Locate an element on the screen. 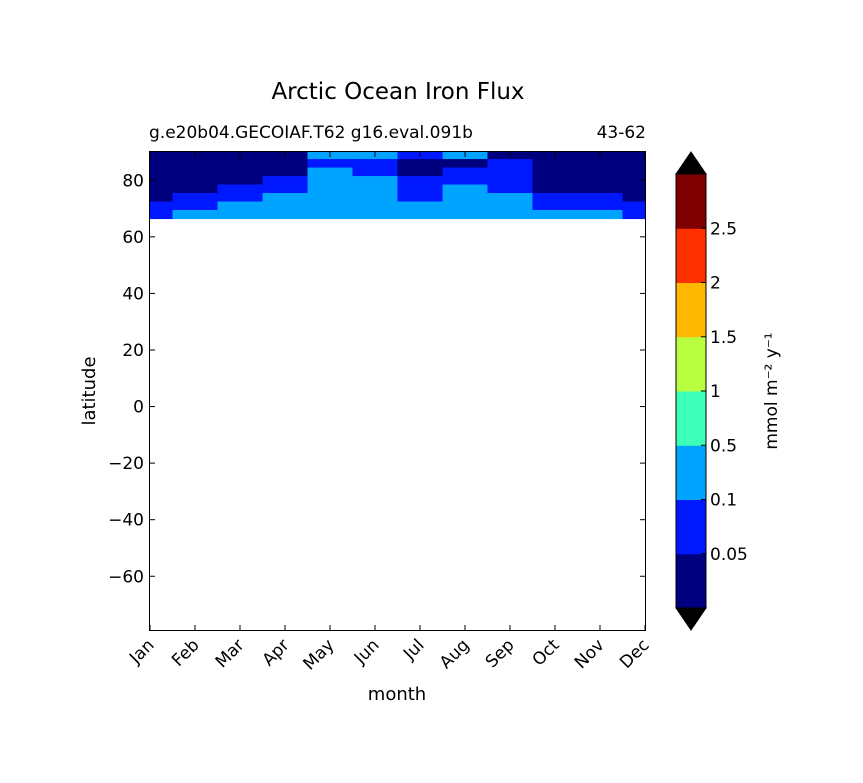  colorbar-label: mmol m⁻² y⁻¹ is located at coordinates (772, 390).